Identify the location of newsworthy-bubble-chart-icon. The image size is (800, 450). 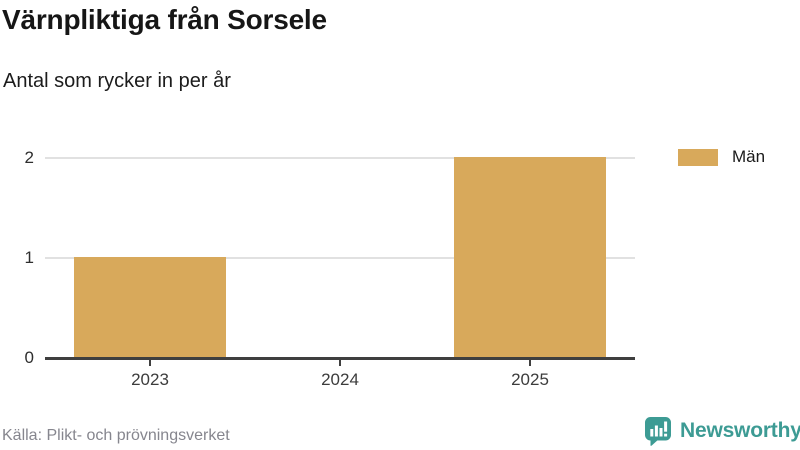
(658, 431).